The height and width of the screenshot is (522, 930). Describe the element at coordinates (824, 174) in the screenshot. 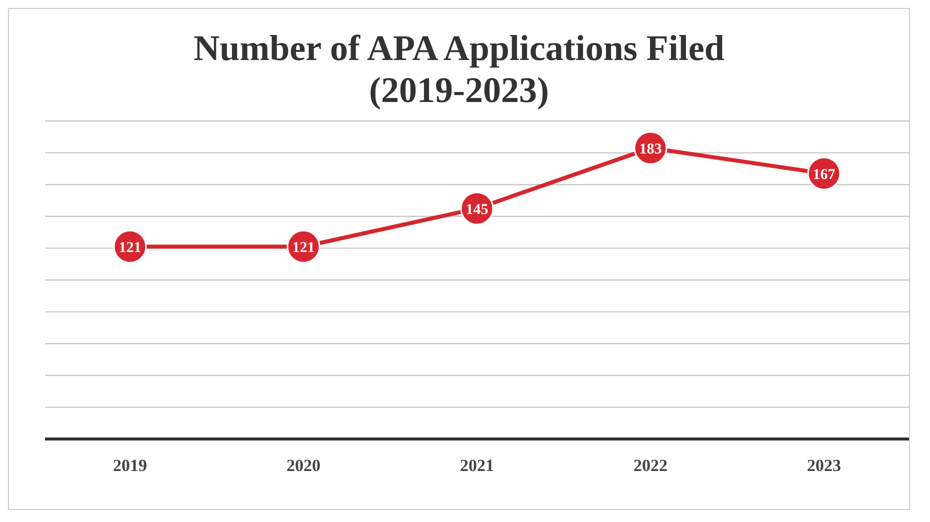

I see `data-label: 167` at that location.